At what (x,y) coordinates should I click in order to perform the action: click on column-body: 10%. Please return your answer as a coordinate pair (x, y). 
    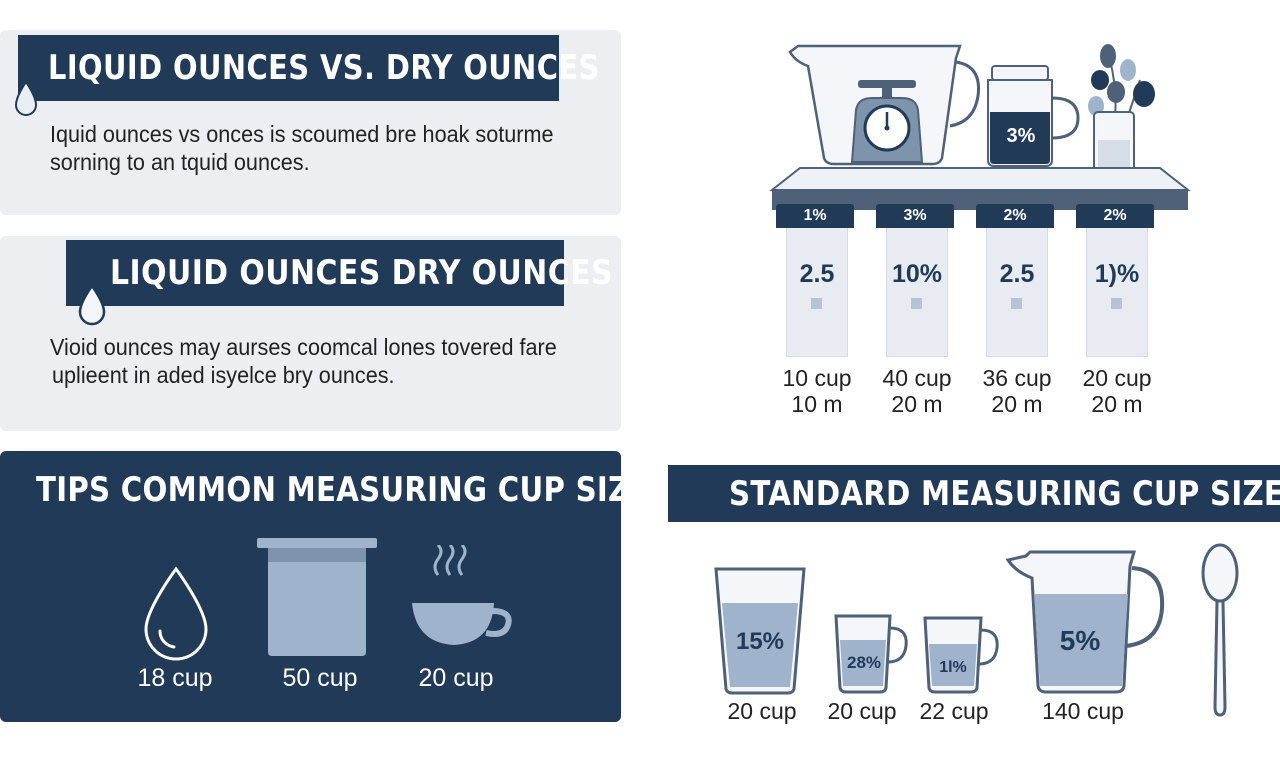
    Looking at the image, I should click on (917, 292).